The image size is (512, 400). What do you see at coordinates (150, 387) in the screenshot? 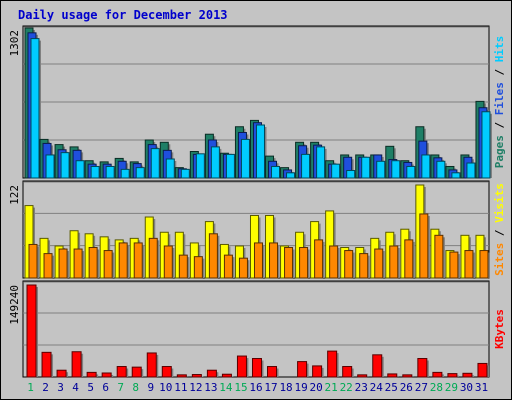
I see `day-label-9: 9` at bounding box center [150, 387].